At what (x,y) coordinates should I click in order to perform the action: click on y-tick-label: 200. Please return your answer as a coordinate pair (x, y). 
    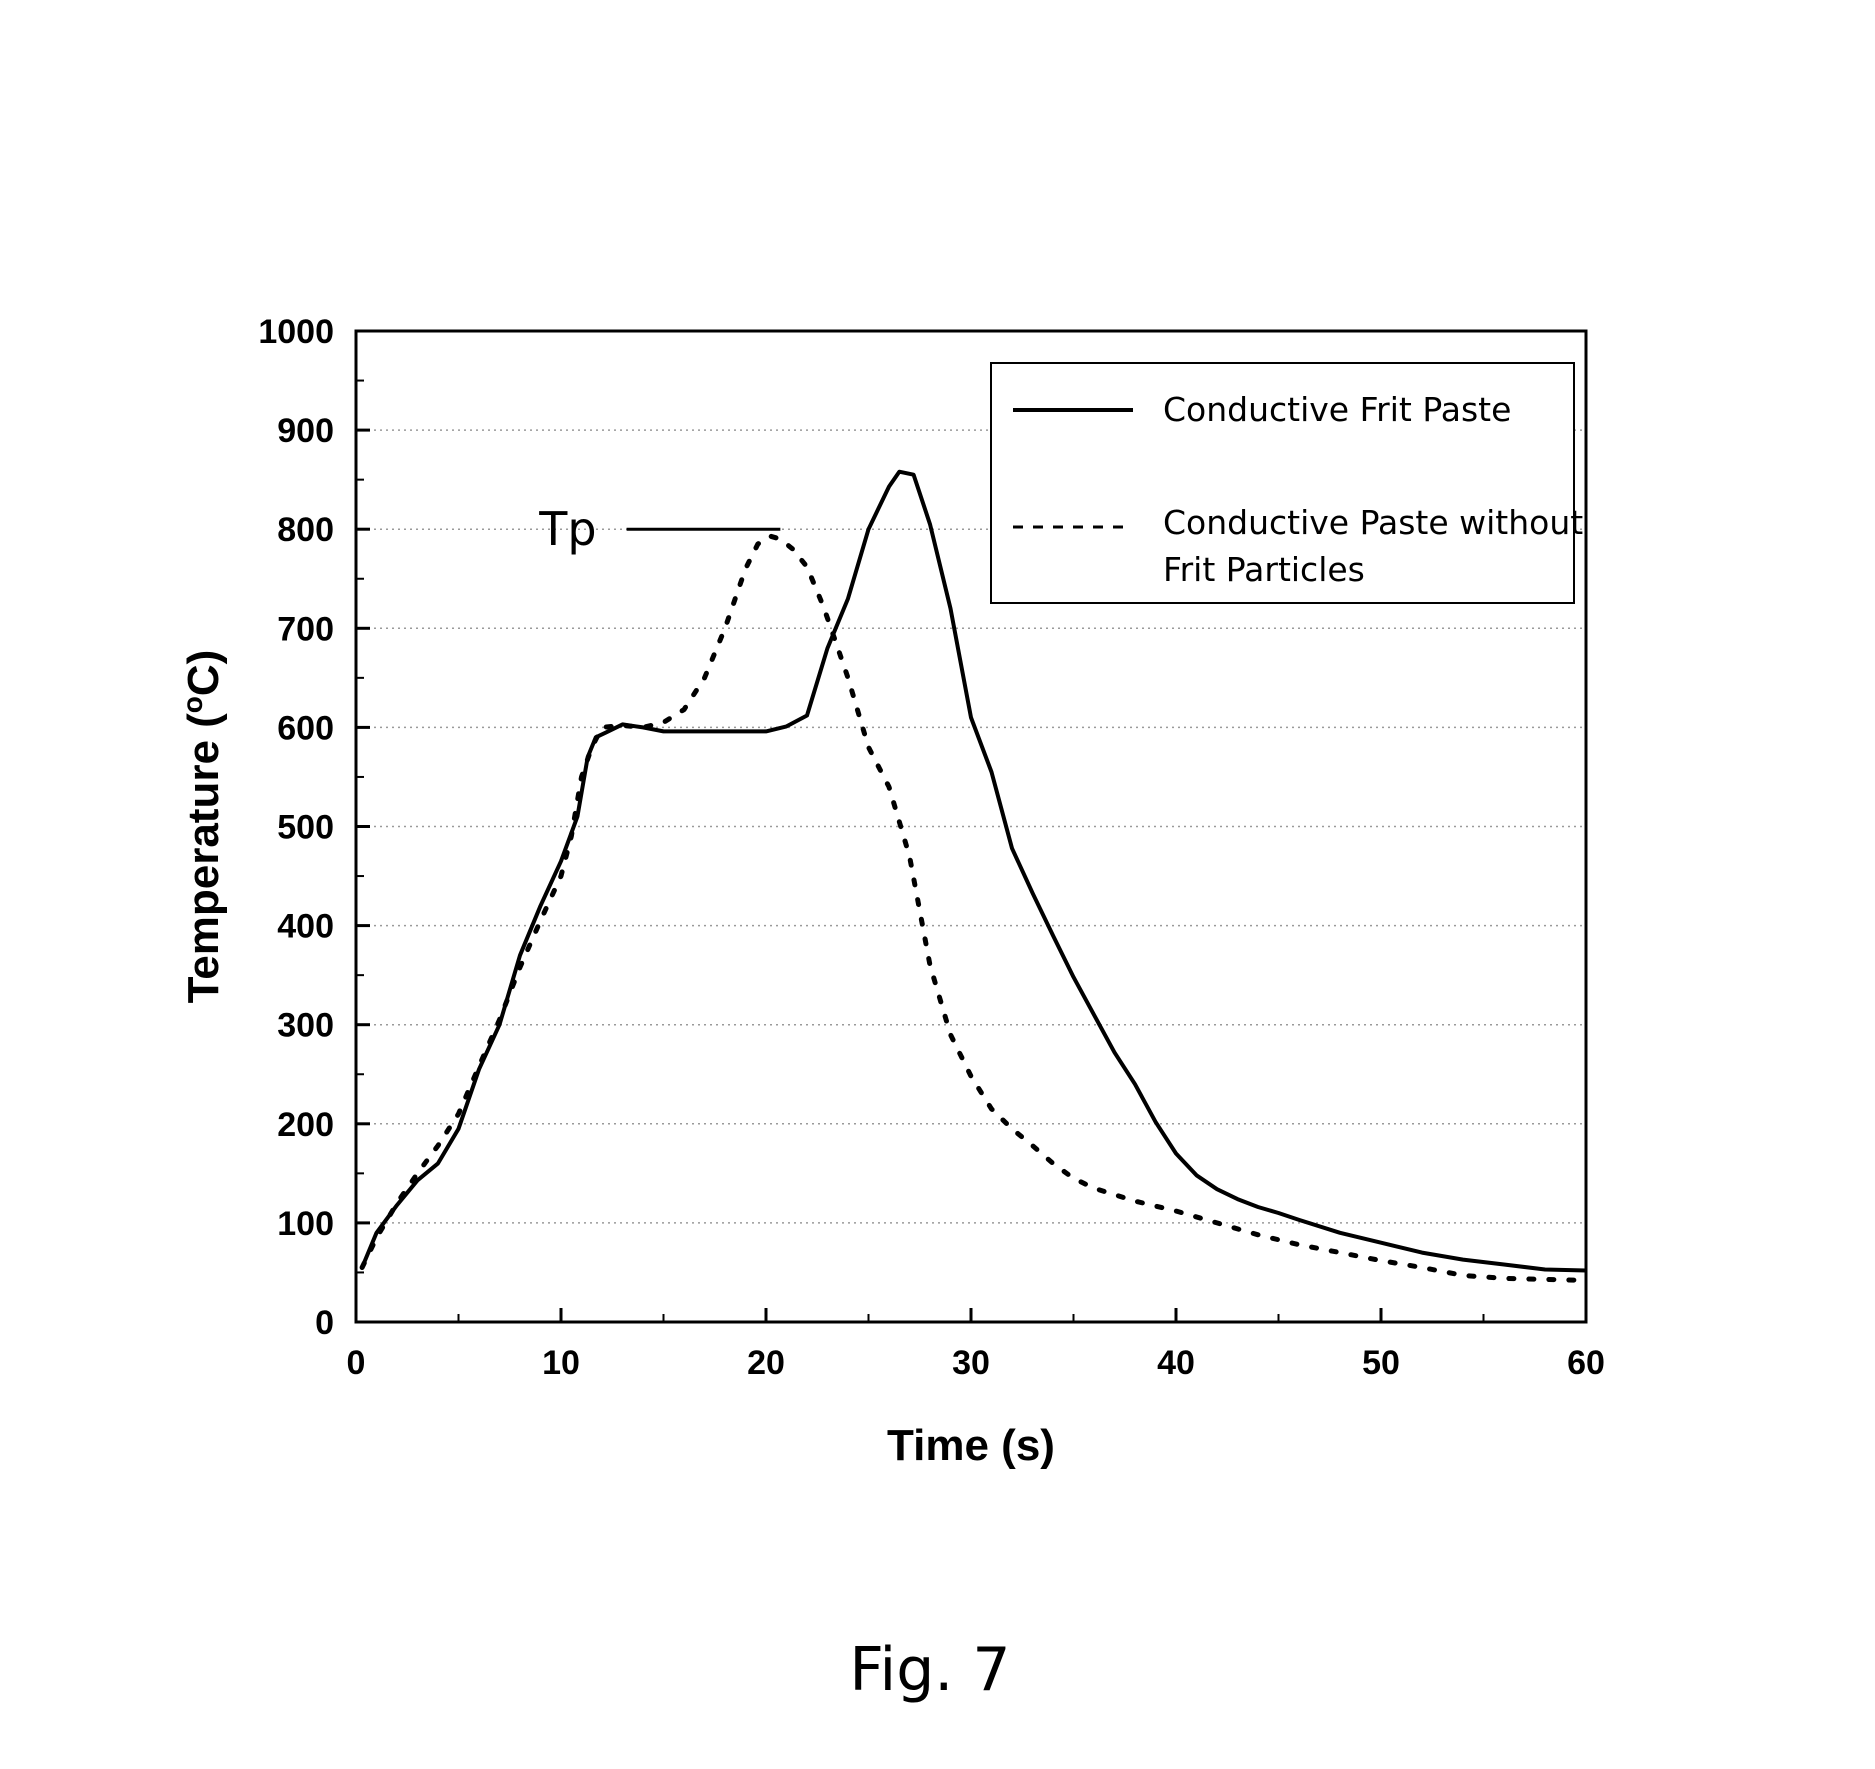
    Looking at the image, I should click on (305, 1125).